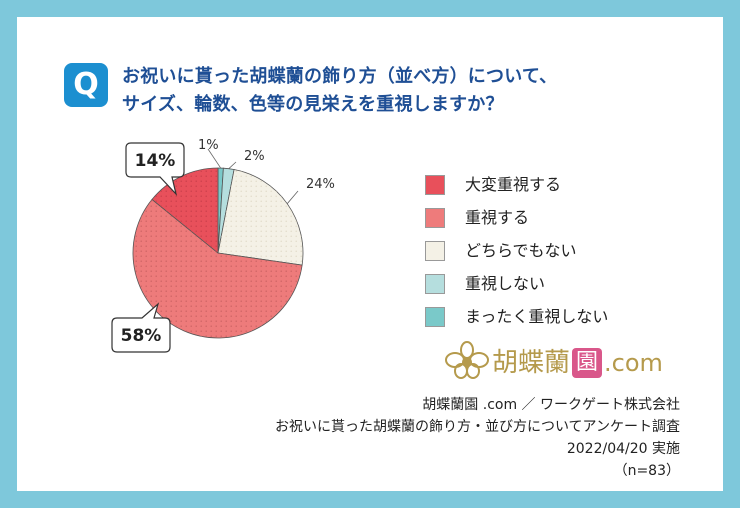 The height and width of the screenshot is (508, 740). I want to click on source-company: 胡蝶蘭園 .com ／ ワークゲート株式会社, so click(551, 405).